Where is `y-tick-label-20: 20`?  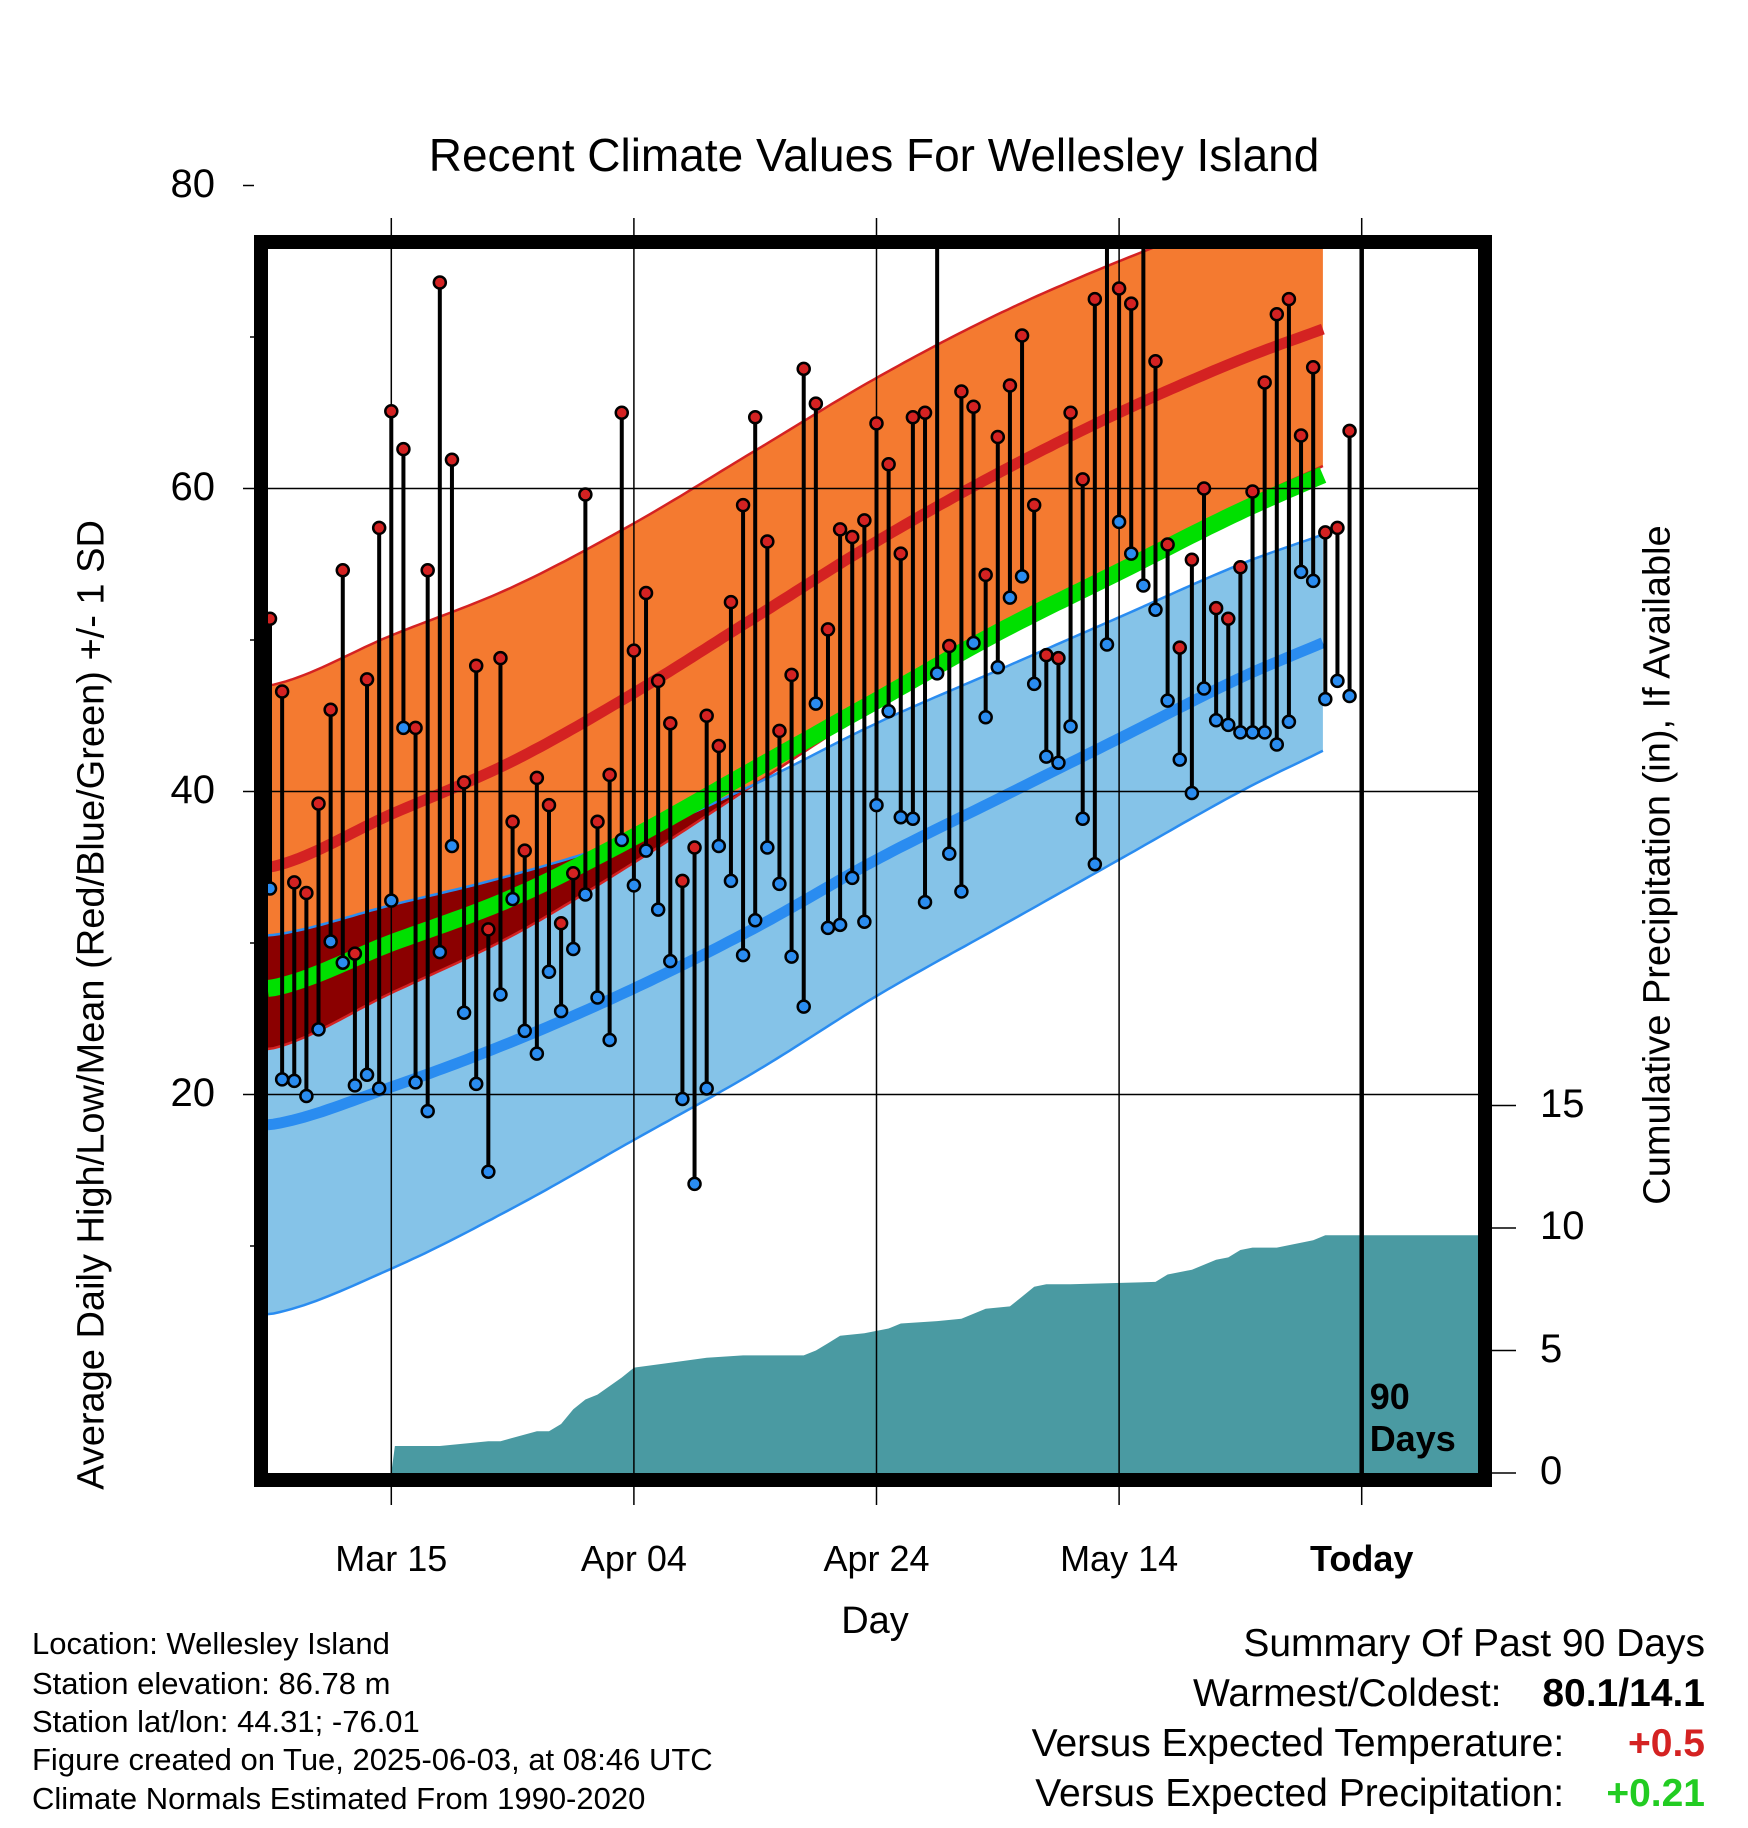 y-tick-label-20: 20 is located at coordinates (193, 1092).